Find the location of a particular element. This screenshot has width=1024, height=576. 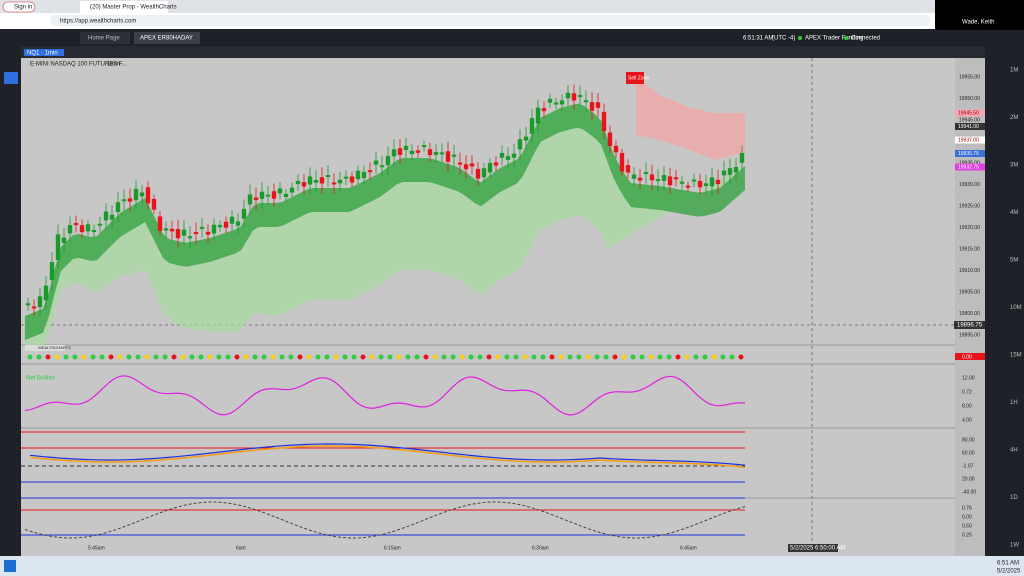

url: https://app.wealthcharts.com is located at coordinates (98, 22).